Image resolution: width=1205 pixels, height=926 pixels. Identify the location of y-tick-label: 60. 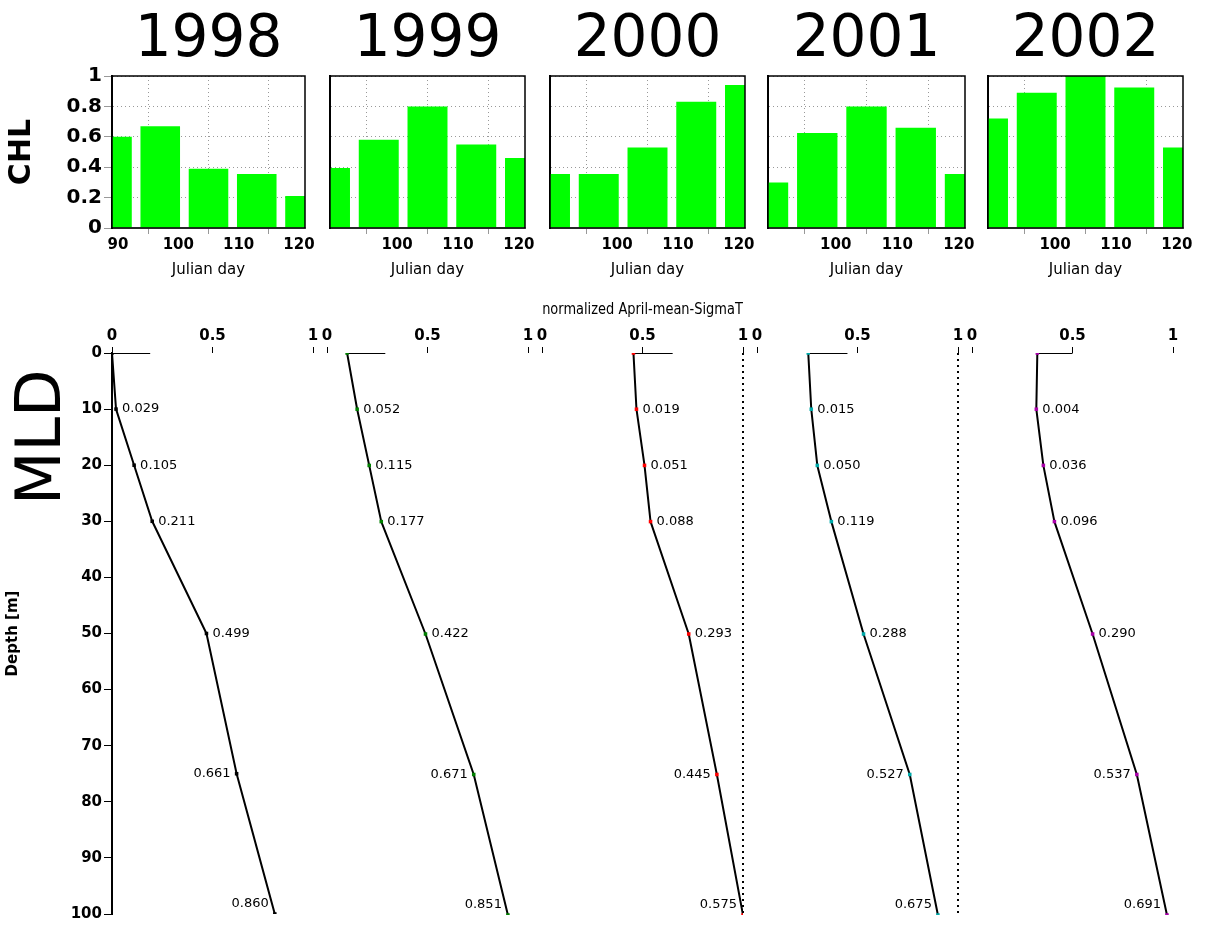
(91, 688).